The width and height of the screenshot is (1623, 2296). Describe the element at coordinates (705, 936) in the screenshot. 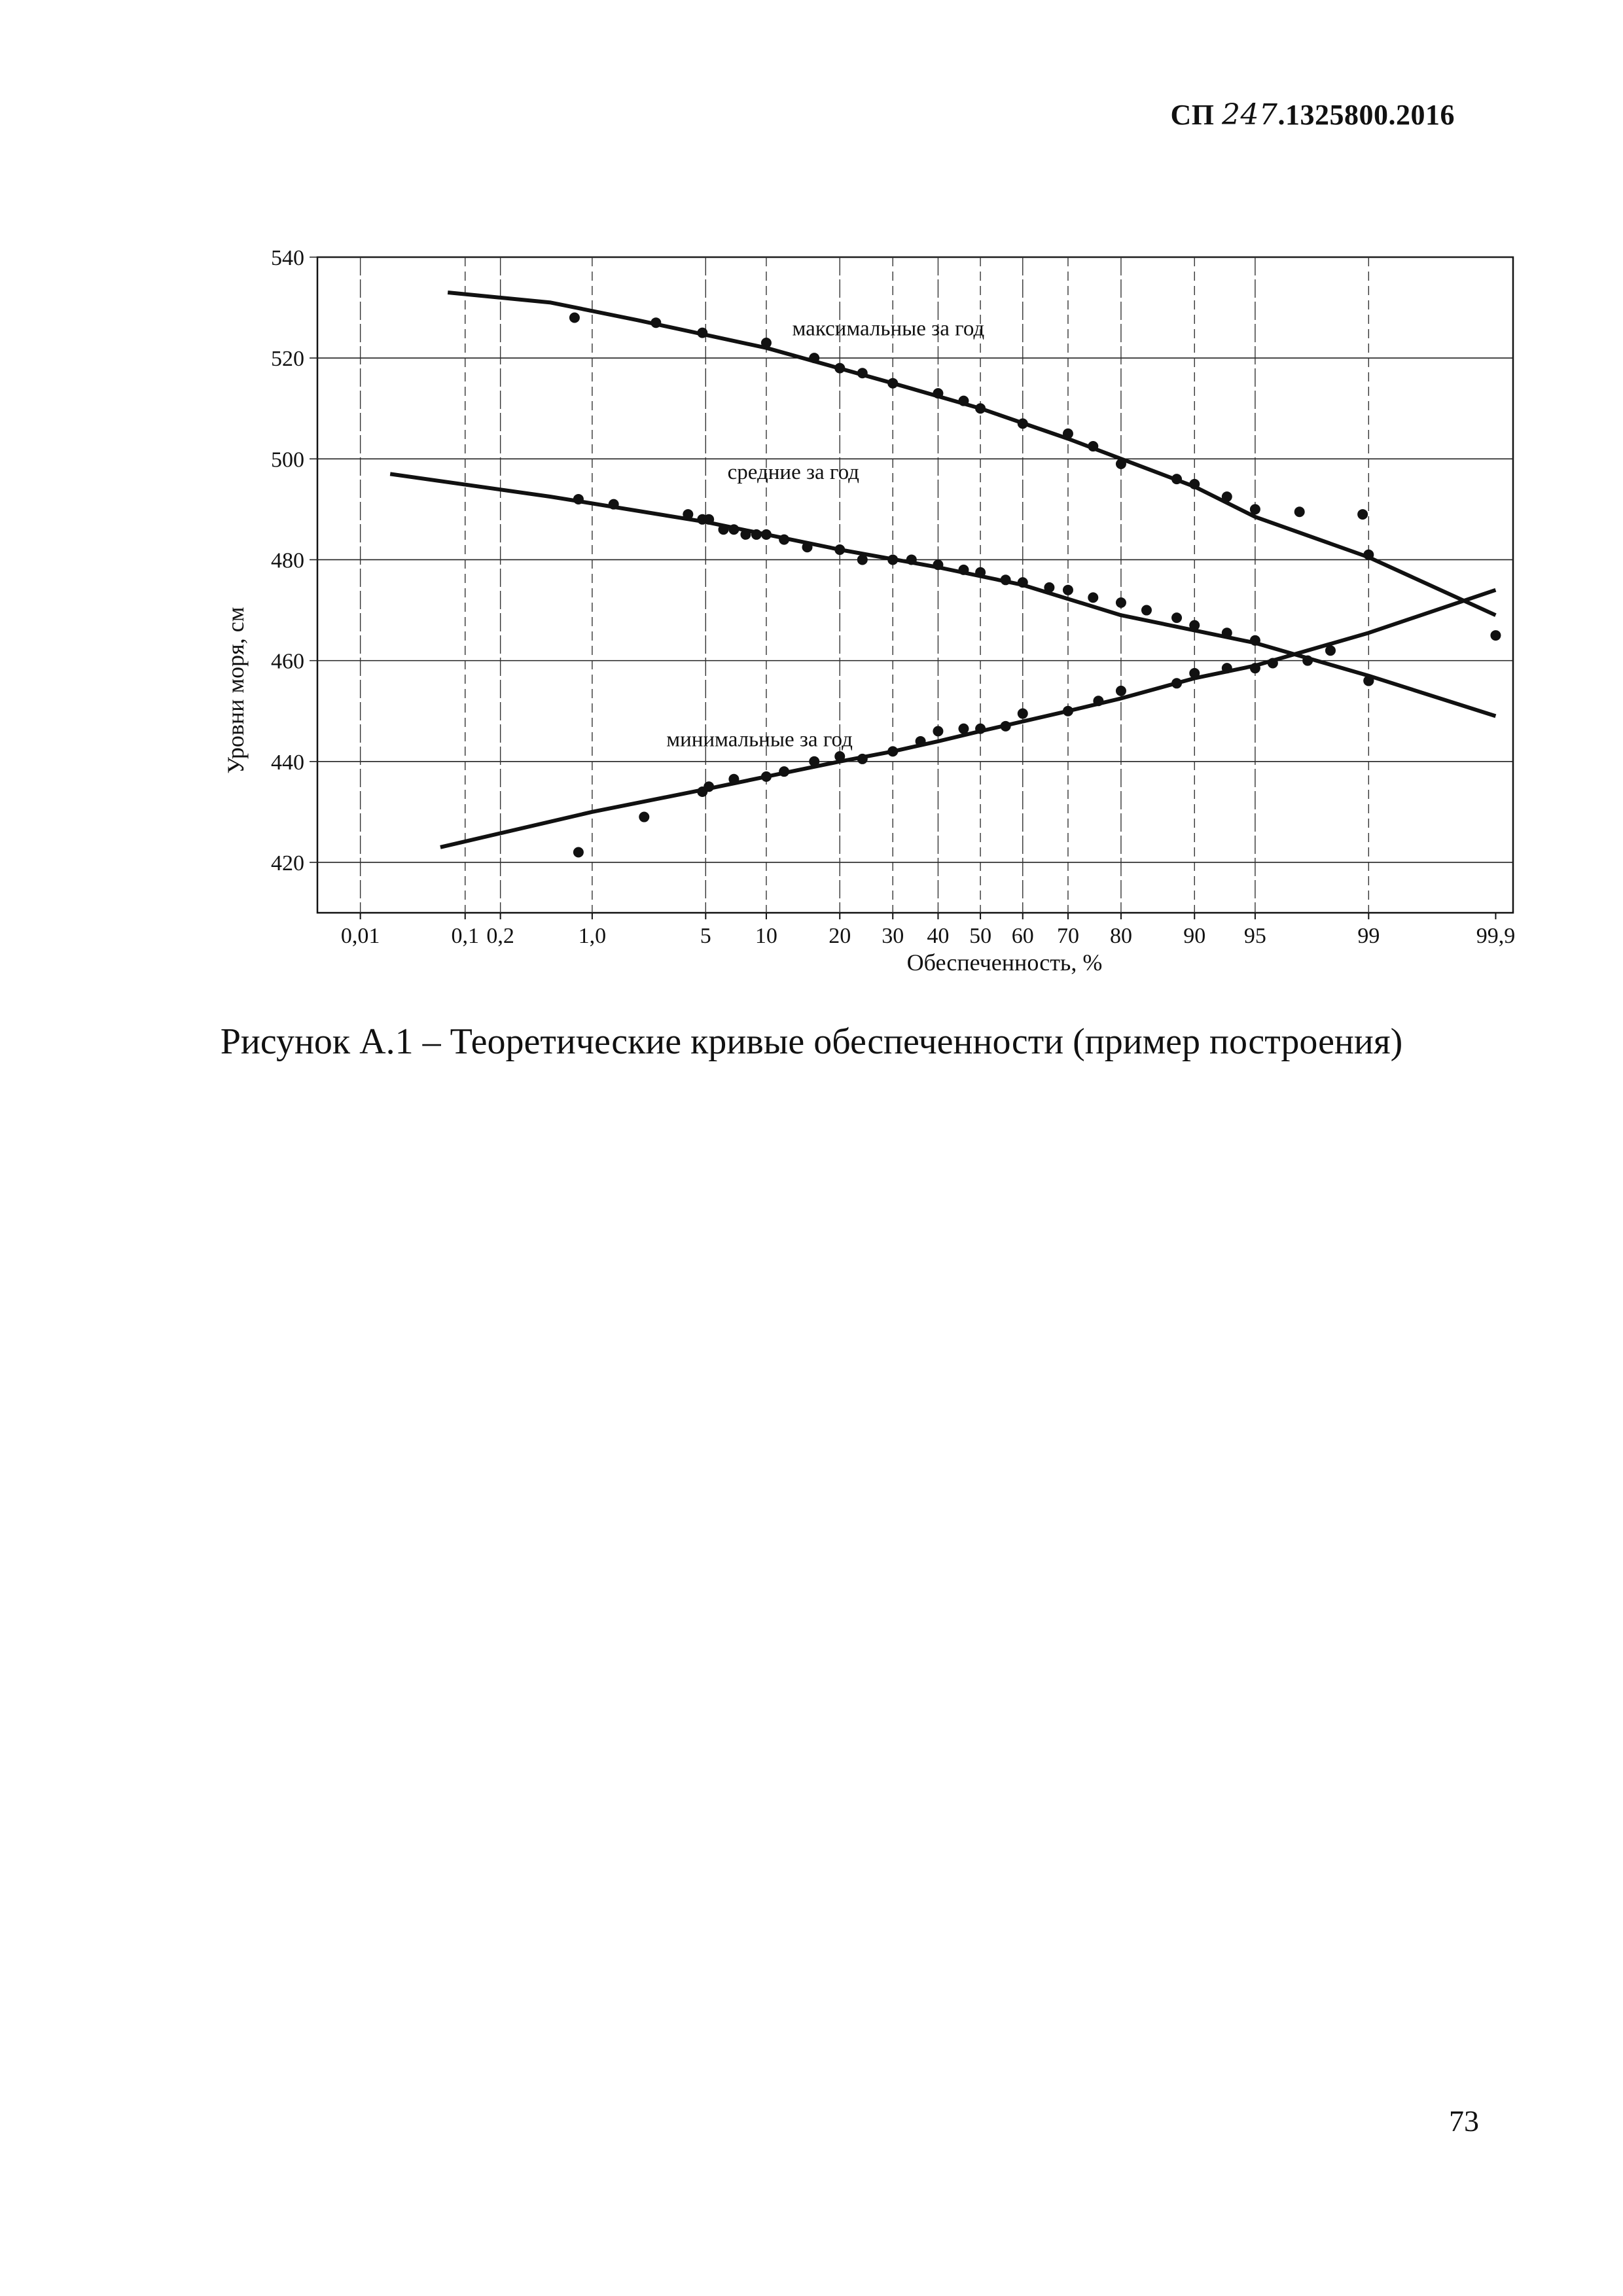

I see `x-tick-label: 5` at that location.